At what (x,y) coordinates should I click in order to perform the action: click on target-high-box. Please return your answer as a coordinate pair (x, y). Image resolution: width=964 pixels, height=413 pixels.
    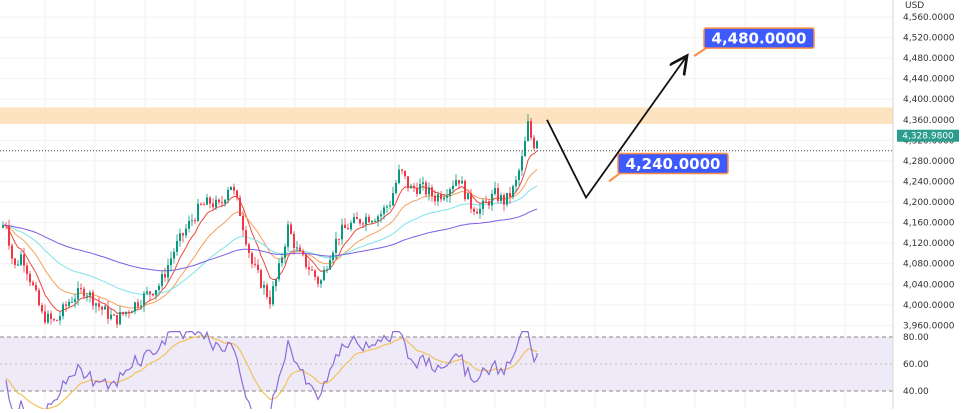
    Looking at the image, I should click on (759, 38).